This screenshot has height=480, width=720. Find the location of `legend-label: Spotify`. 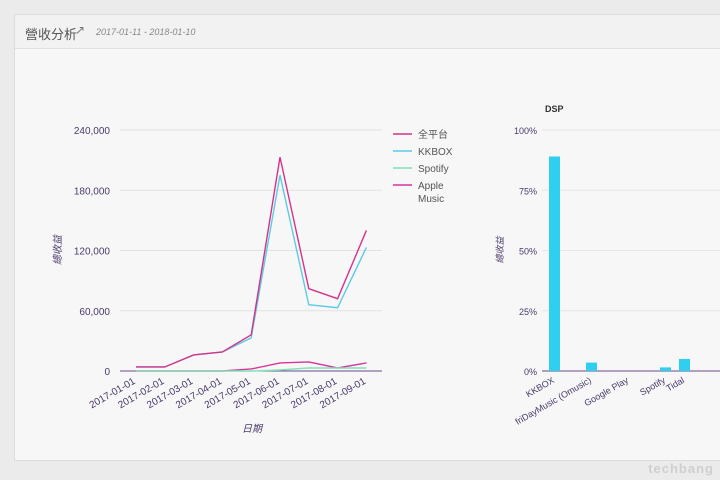

legend-label: Spotify is located at coordinates (433, 169).